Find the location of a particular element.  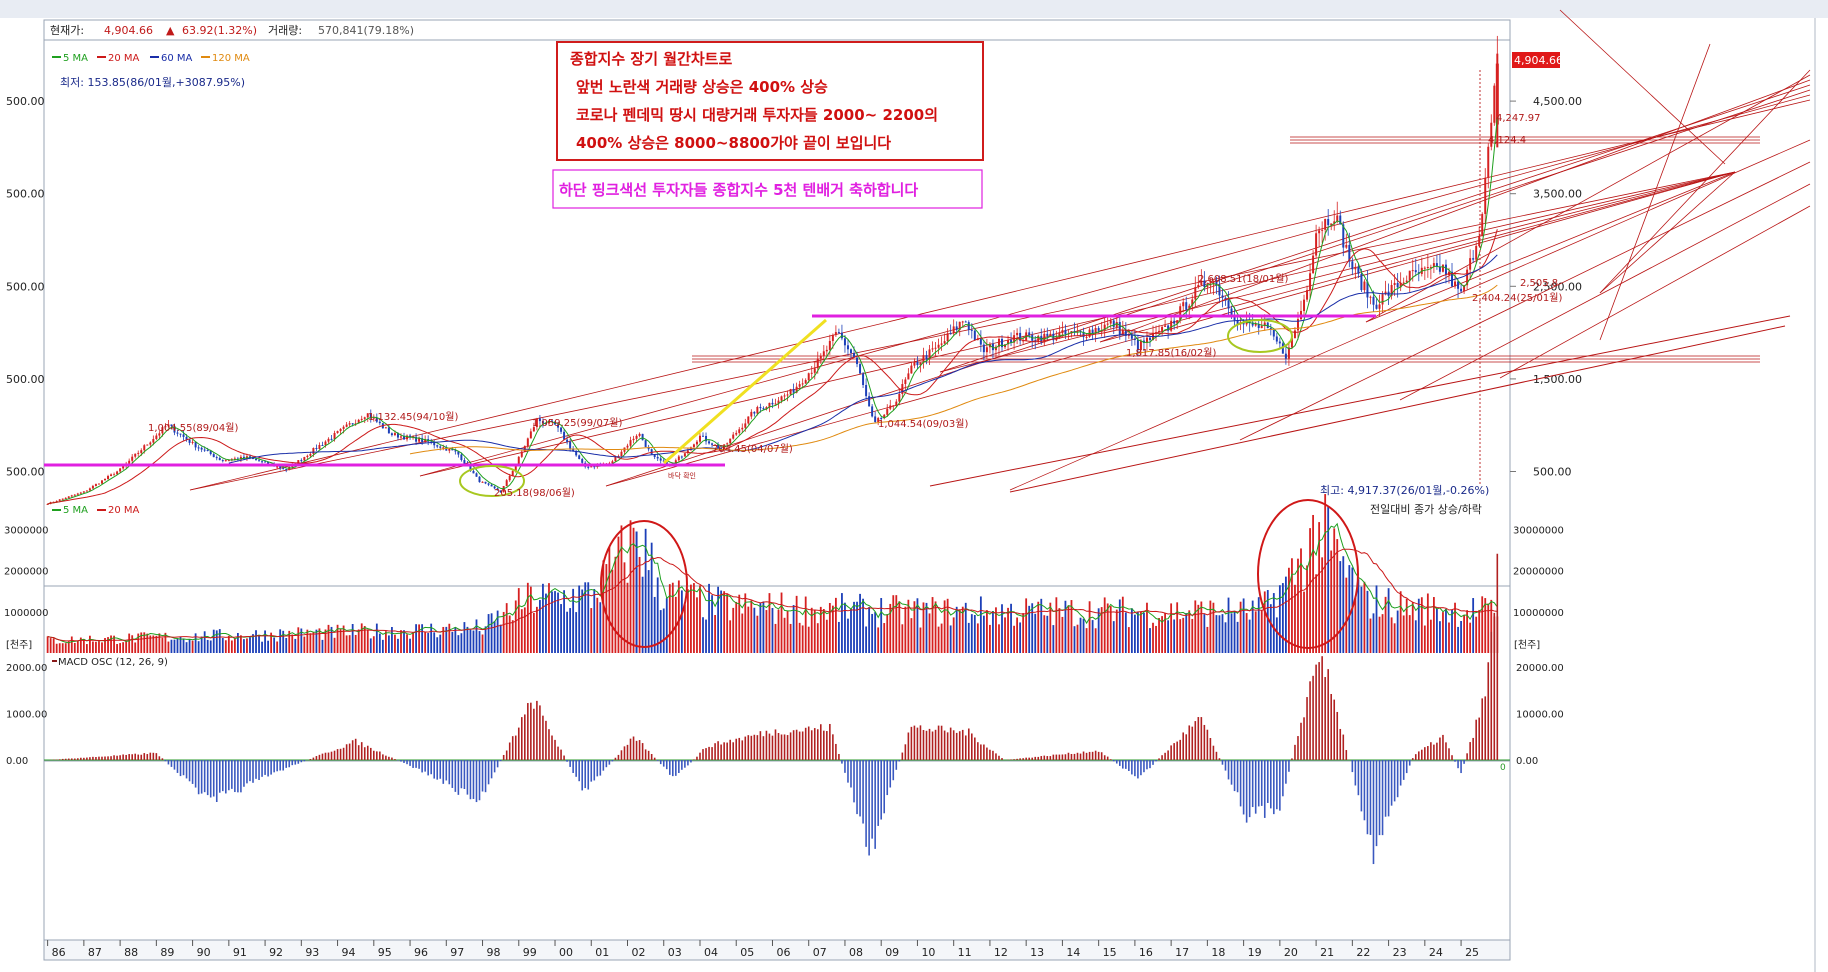

x-label-01: 01 is located at coordinates (602, 952).